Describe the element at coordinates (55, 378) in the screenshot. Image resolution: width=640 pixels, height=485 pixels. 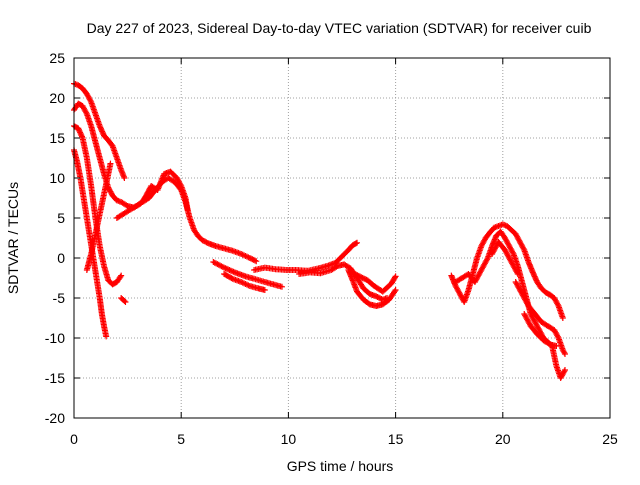
I see `y-tick-label: -15` at that location.